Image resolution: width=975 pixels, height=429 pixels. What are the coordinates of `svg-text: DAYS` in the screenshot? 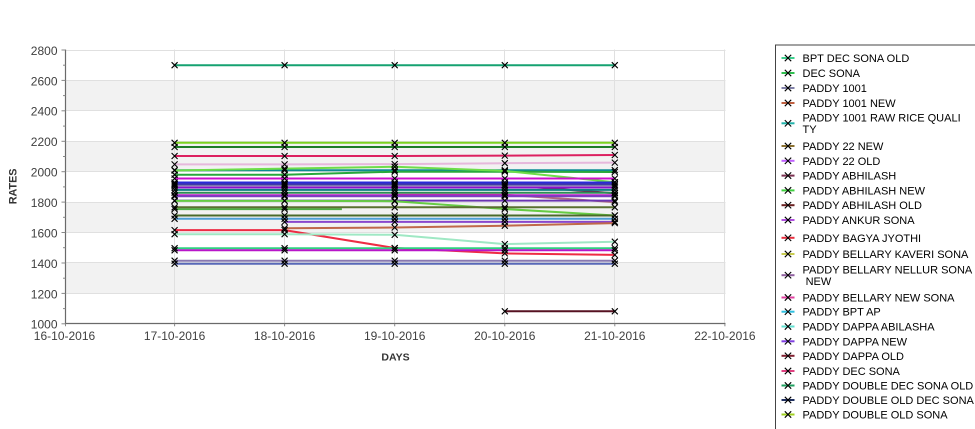 It's located at (395, 357).